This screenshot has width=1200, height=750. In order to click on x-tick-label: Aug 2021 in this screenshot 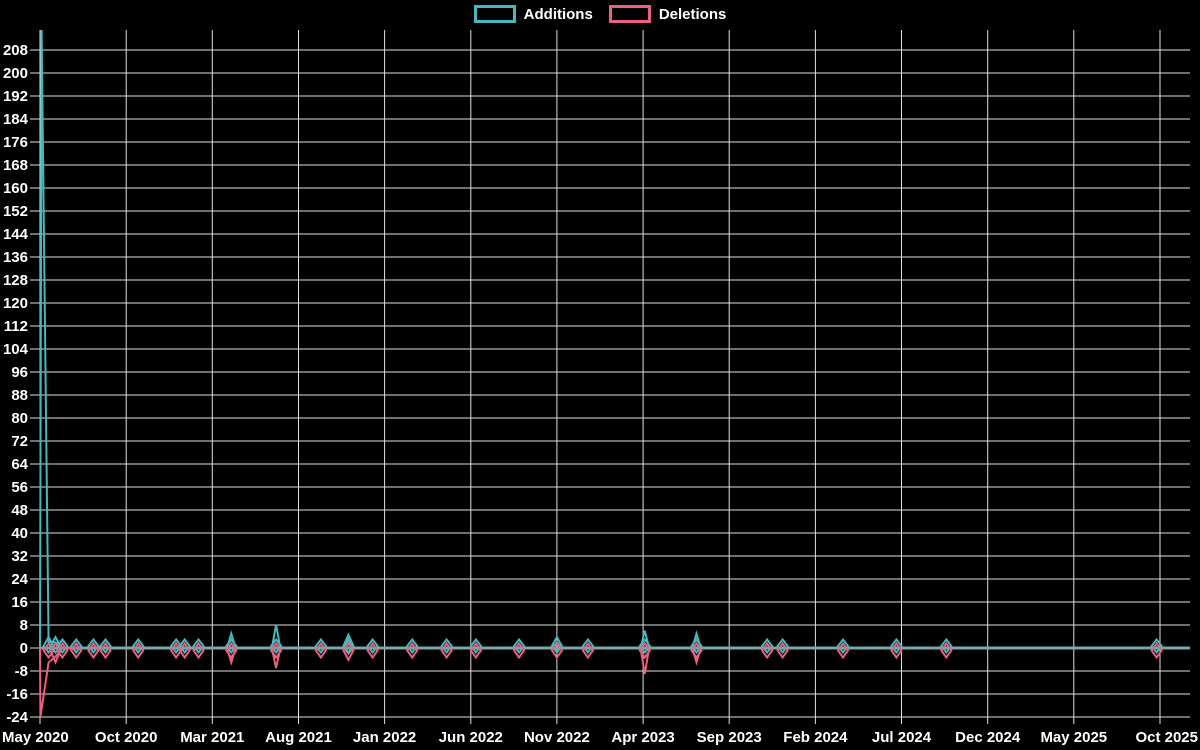, I will do `click(298, 737)`.